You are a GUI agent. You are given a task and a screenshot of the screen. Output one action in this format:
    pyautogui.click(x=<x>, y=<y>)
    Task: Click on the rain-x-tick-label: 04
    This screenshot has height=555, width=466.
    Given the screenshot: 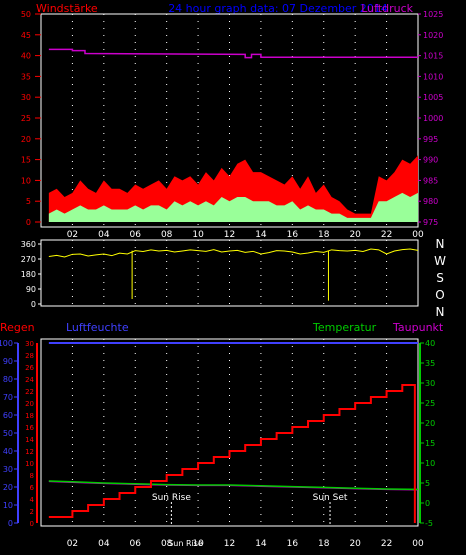 What is the action you would take?
    pyautogui.click(x=104, y=544)
    